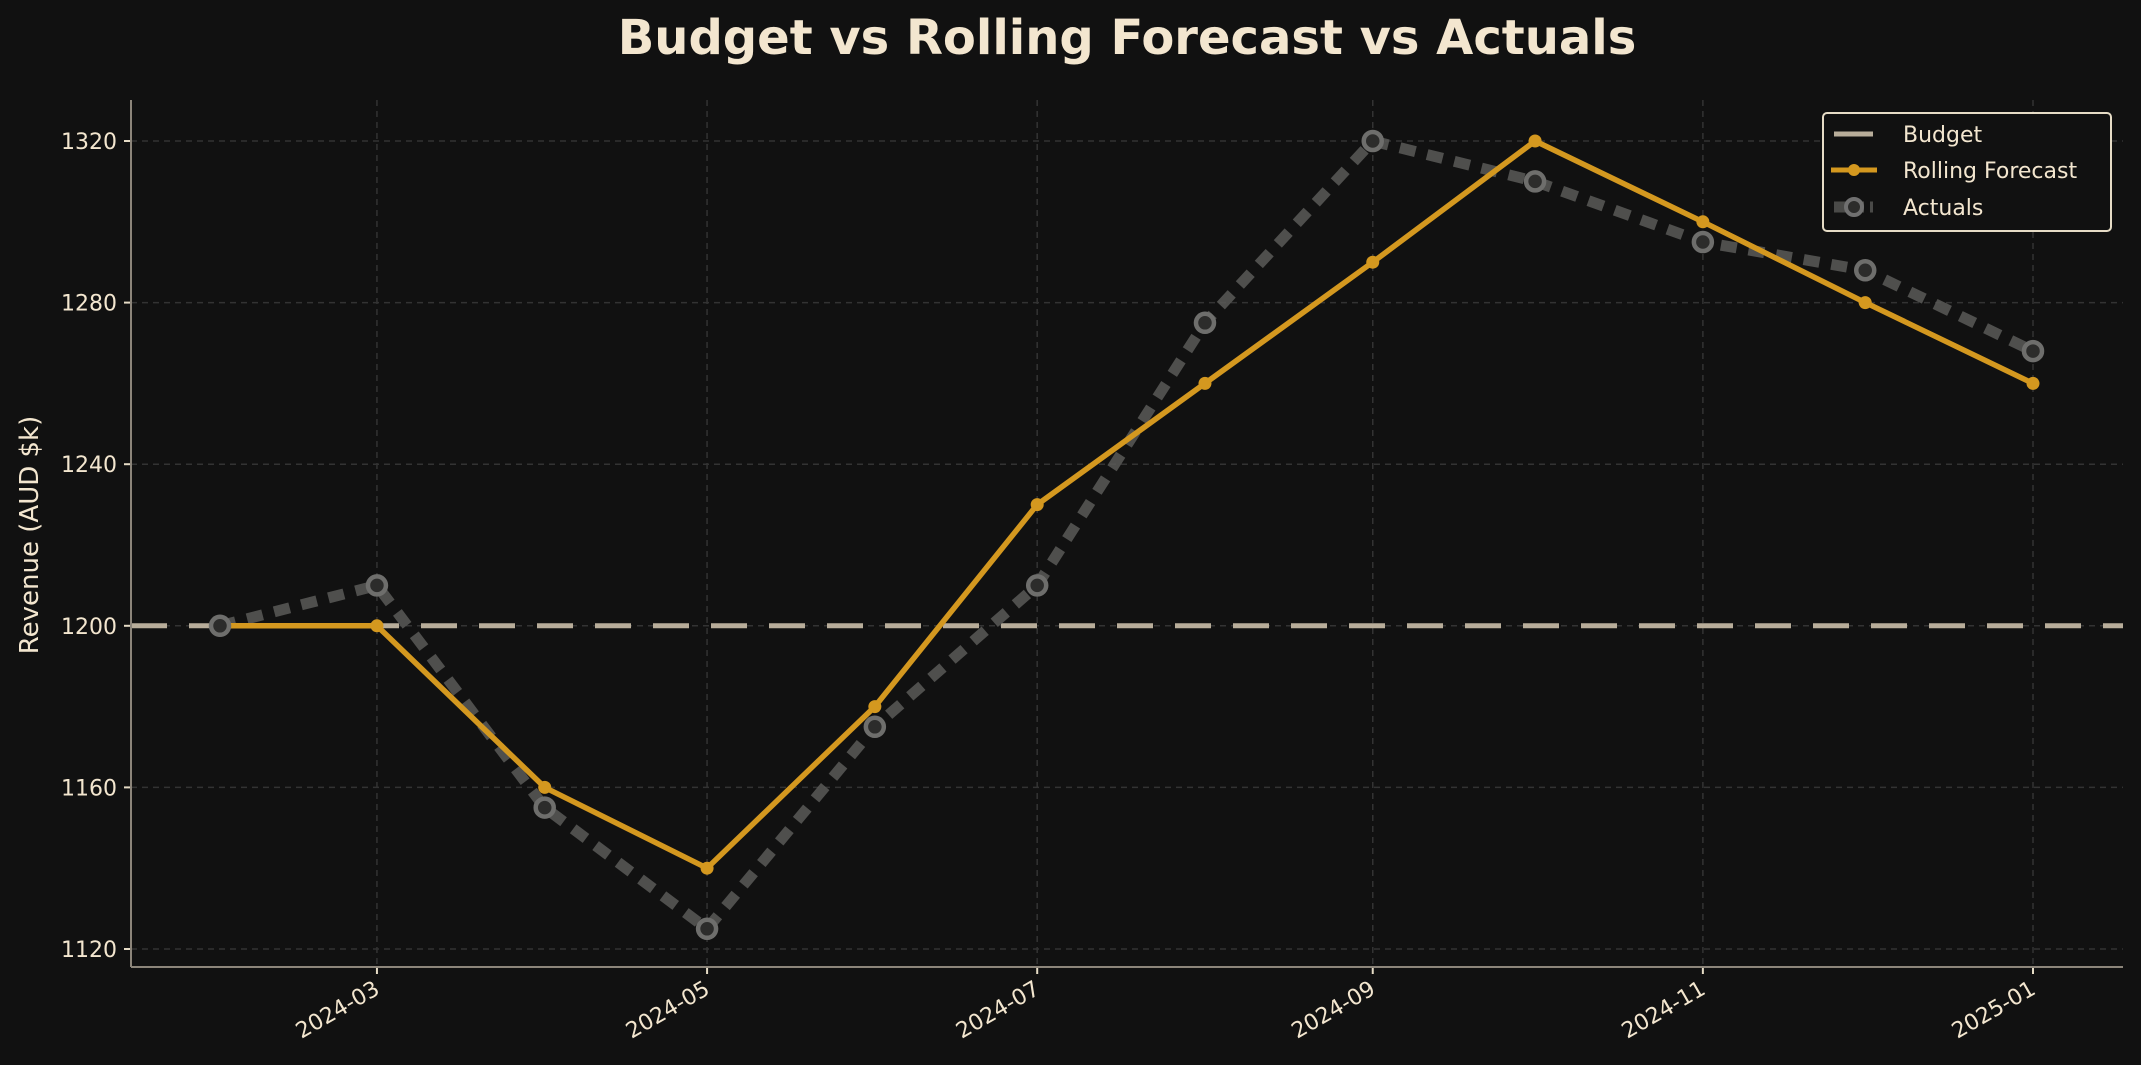  I want to click on legend-forecast-label: Rolling Forecast, so click(1990, 171).